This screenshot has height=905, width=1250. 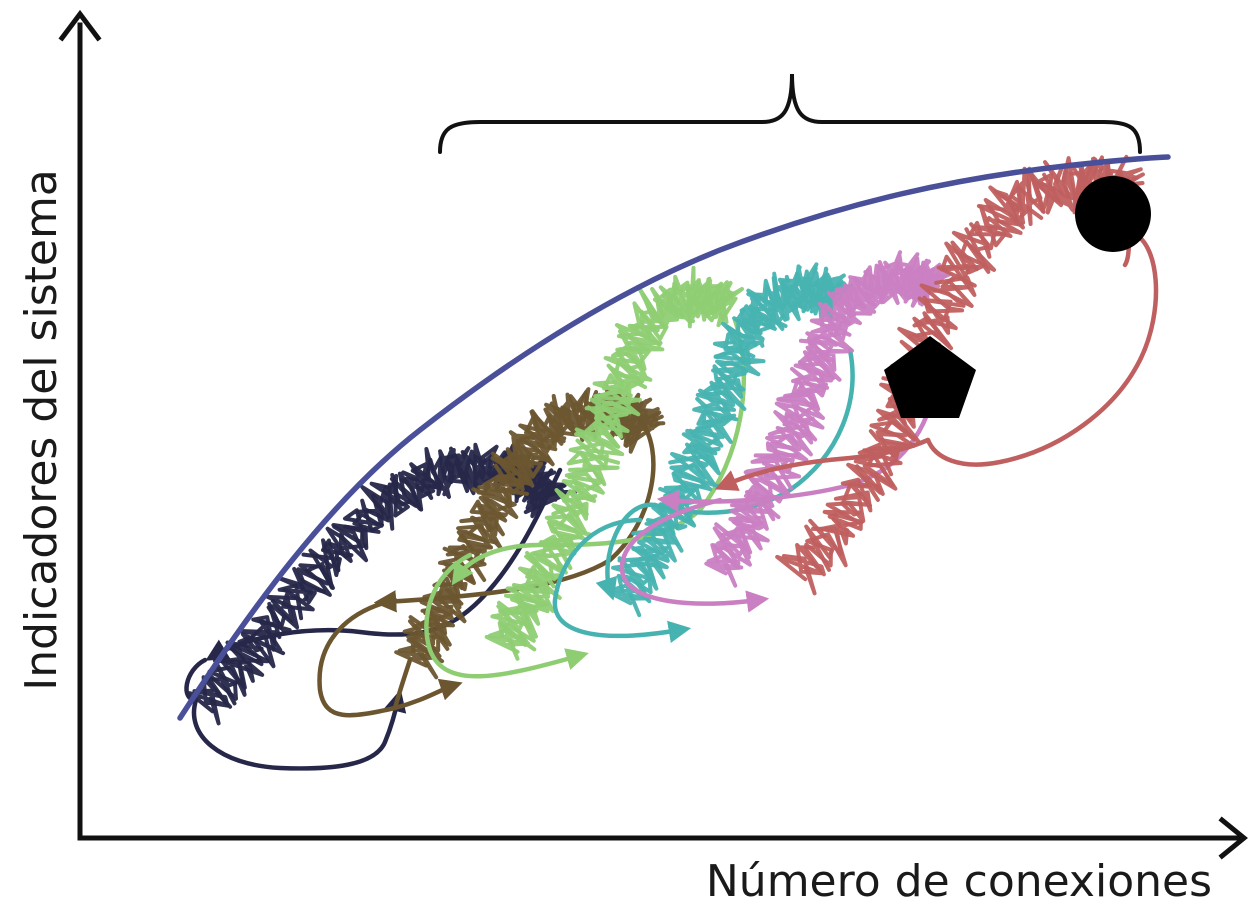 What do you see at coordinates (506, 615) in the screenshot?
I see `cycle-3-loop` at bounding box center [506, 615].